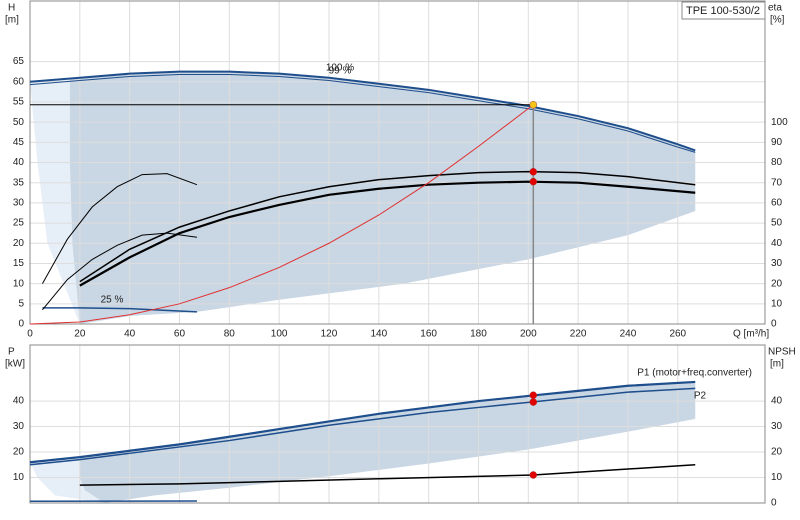 Image resolution: width=800 pixels, height=520 pixels. Describe the element at coordinates (777, 364) in the screenshot. I see `y2-axis-unit: [m]` at that location.